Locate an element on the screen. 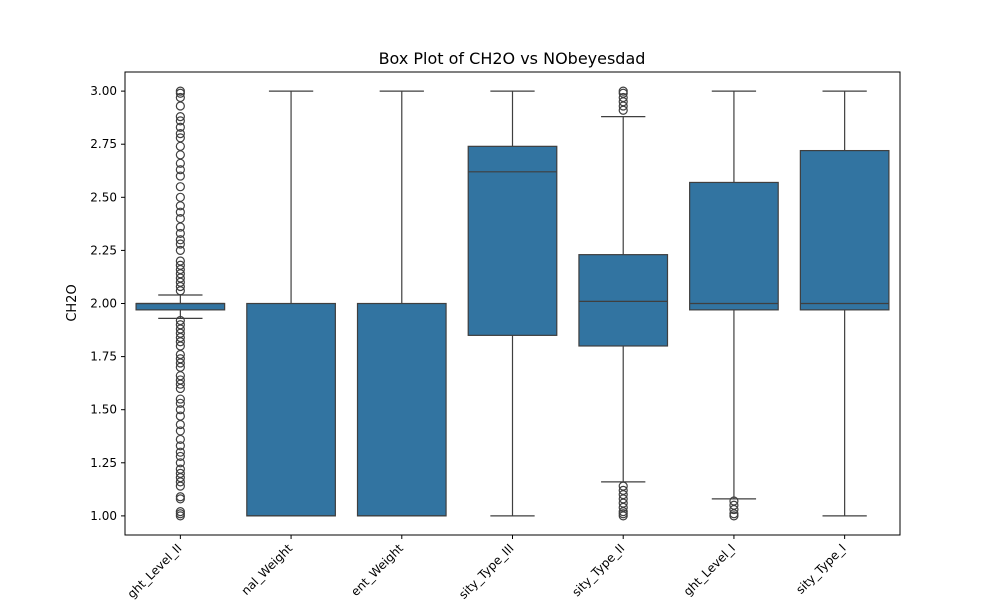 This screenshot has height=600, width=1000. x-tick-label: nal_Weight is located at coordinates (267, 569).